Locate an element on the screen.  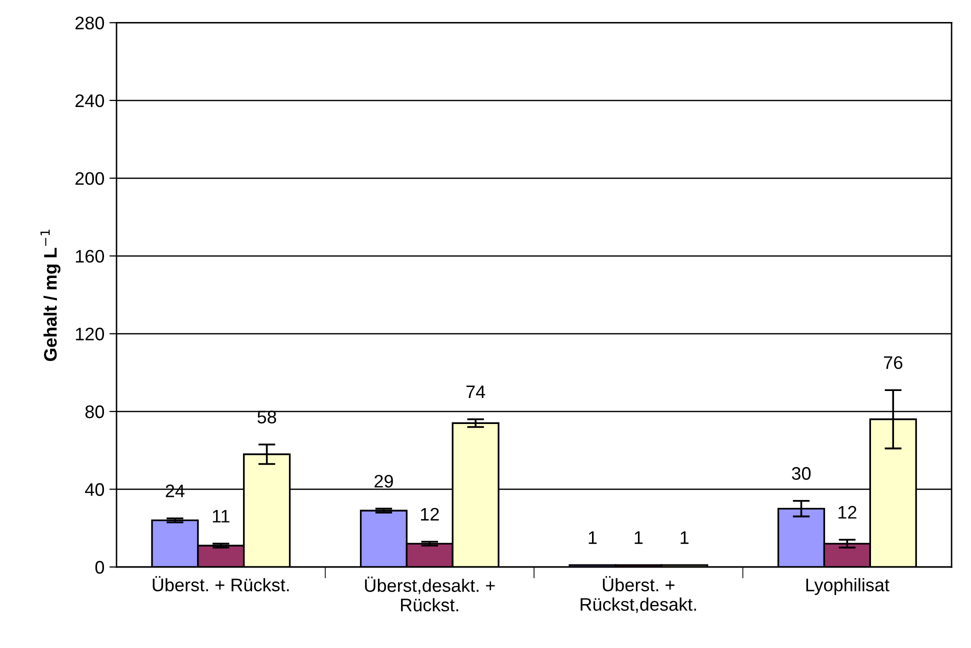
x-tick-label: Überst,desakt. + Rückst. is located at coordinates (430, 594).